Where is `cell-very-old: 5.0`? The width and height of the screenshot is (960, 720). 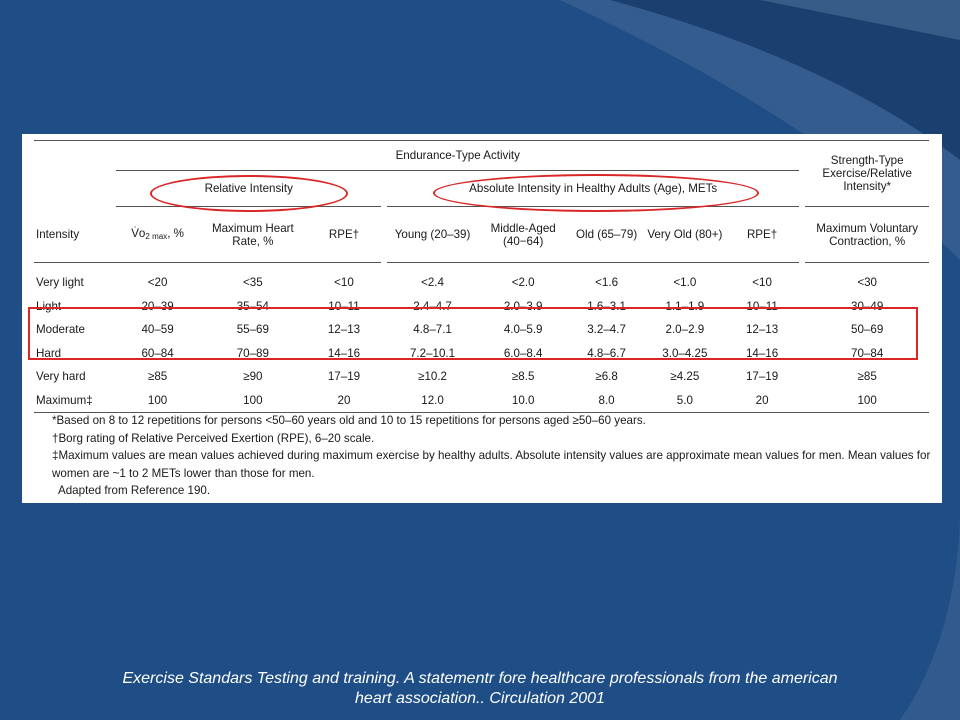 cell-very-old: 5.0 is located at coordinates (685, 400).